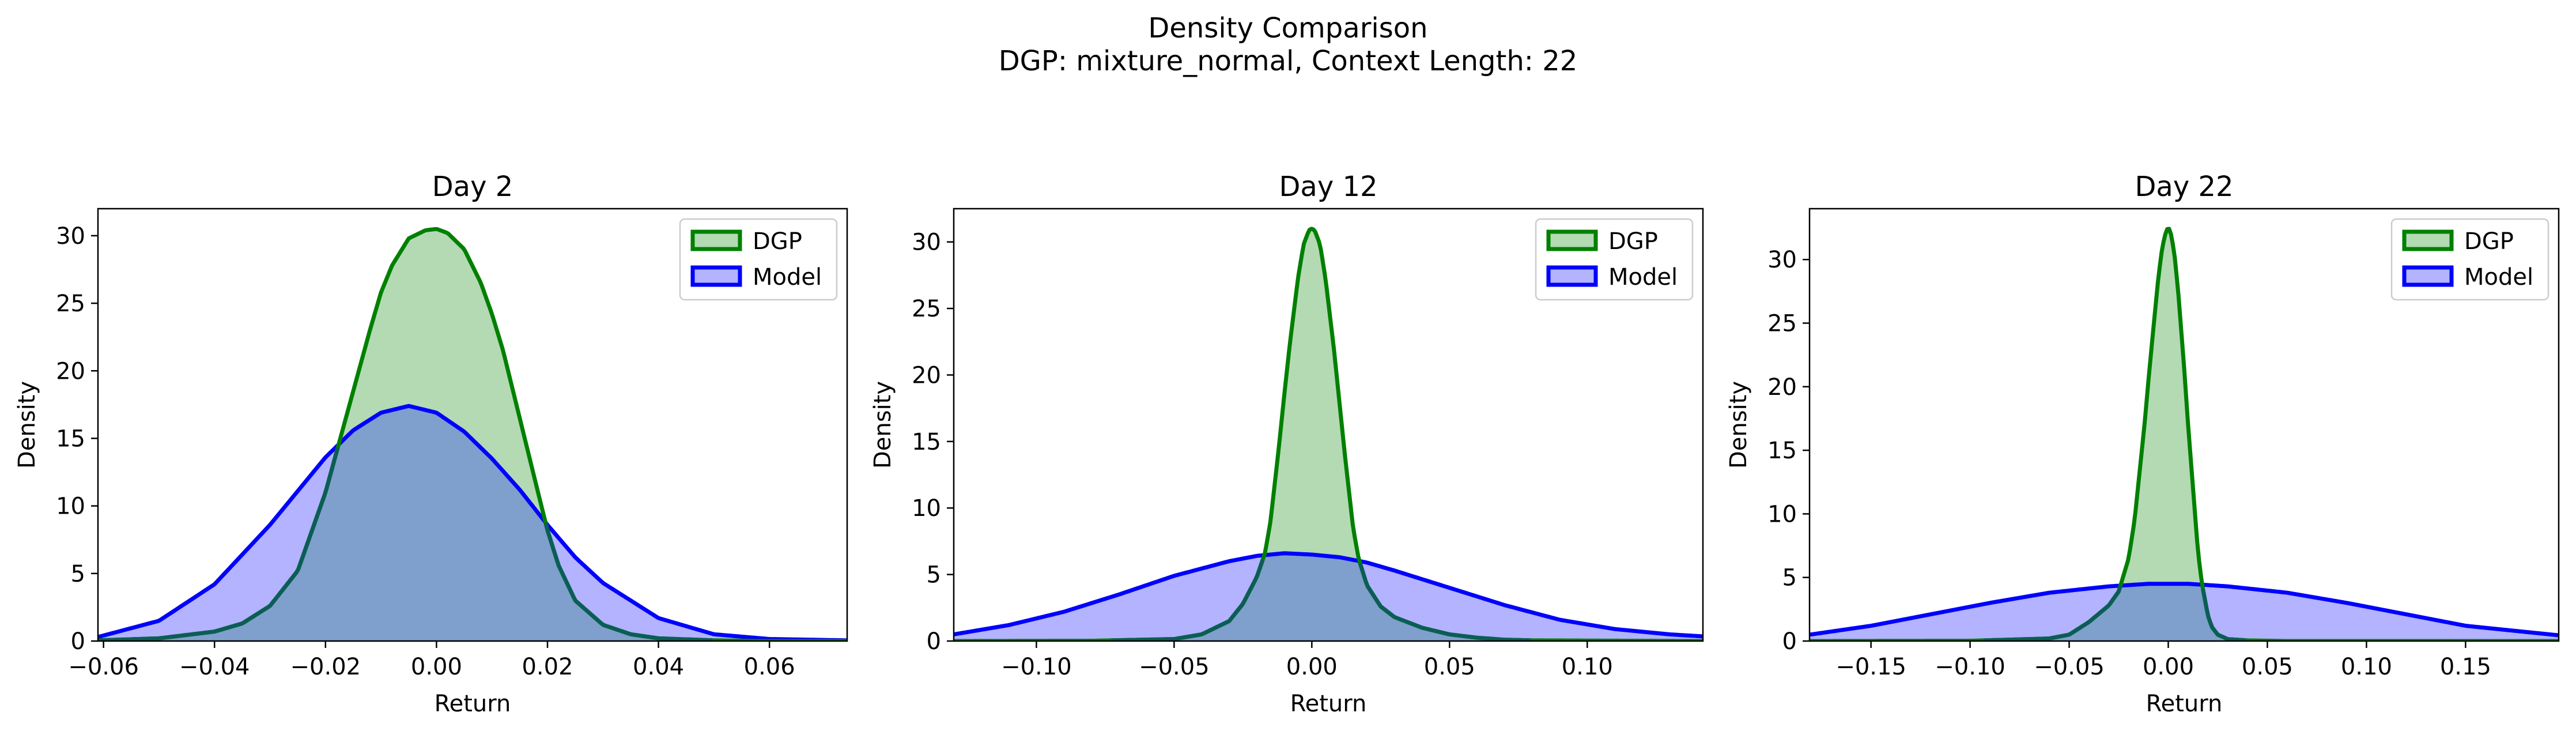  What do you see at coordinates (103, 667) in the screenshot?
I see `x-tick-label: −0.06` at bounding box center [103, 667].